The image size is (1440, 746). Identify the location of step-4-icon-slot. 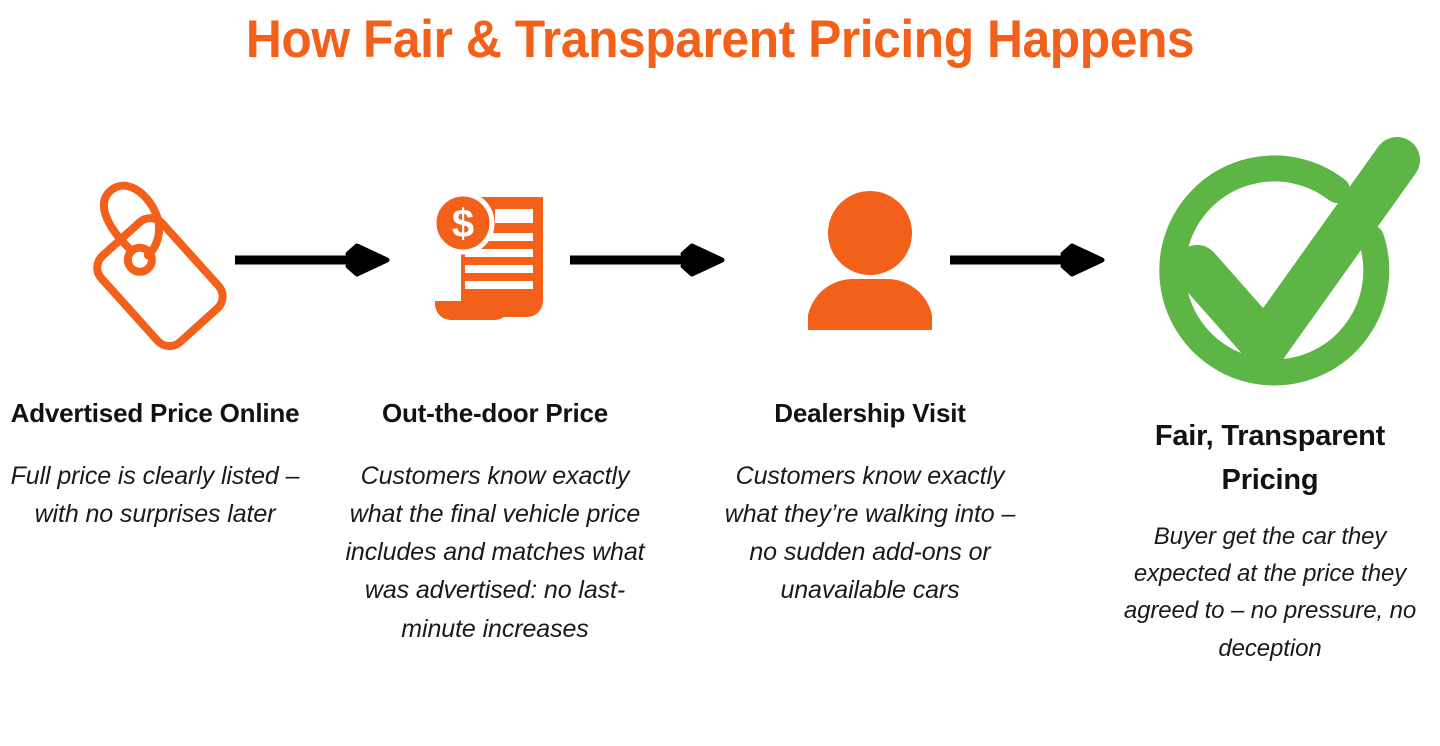
(1270, 260).